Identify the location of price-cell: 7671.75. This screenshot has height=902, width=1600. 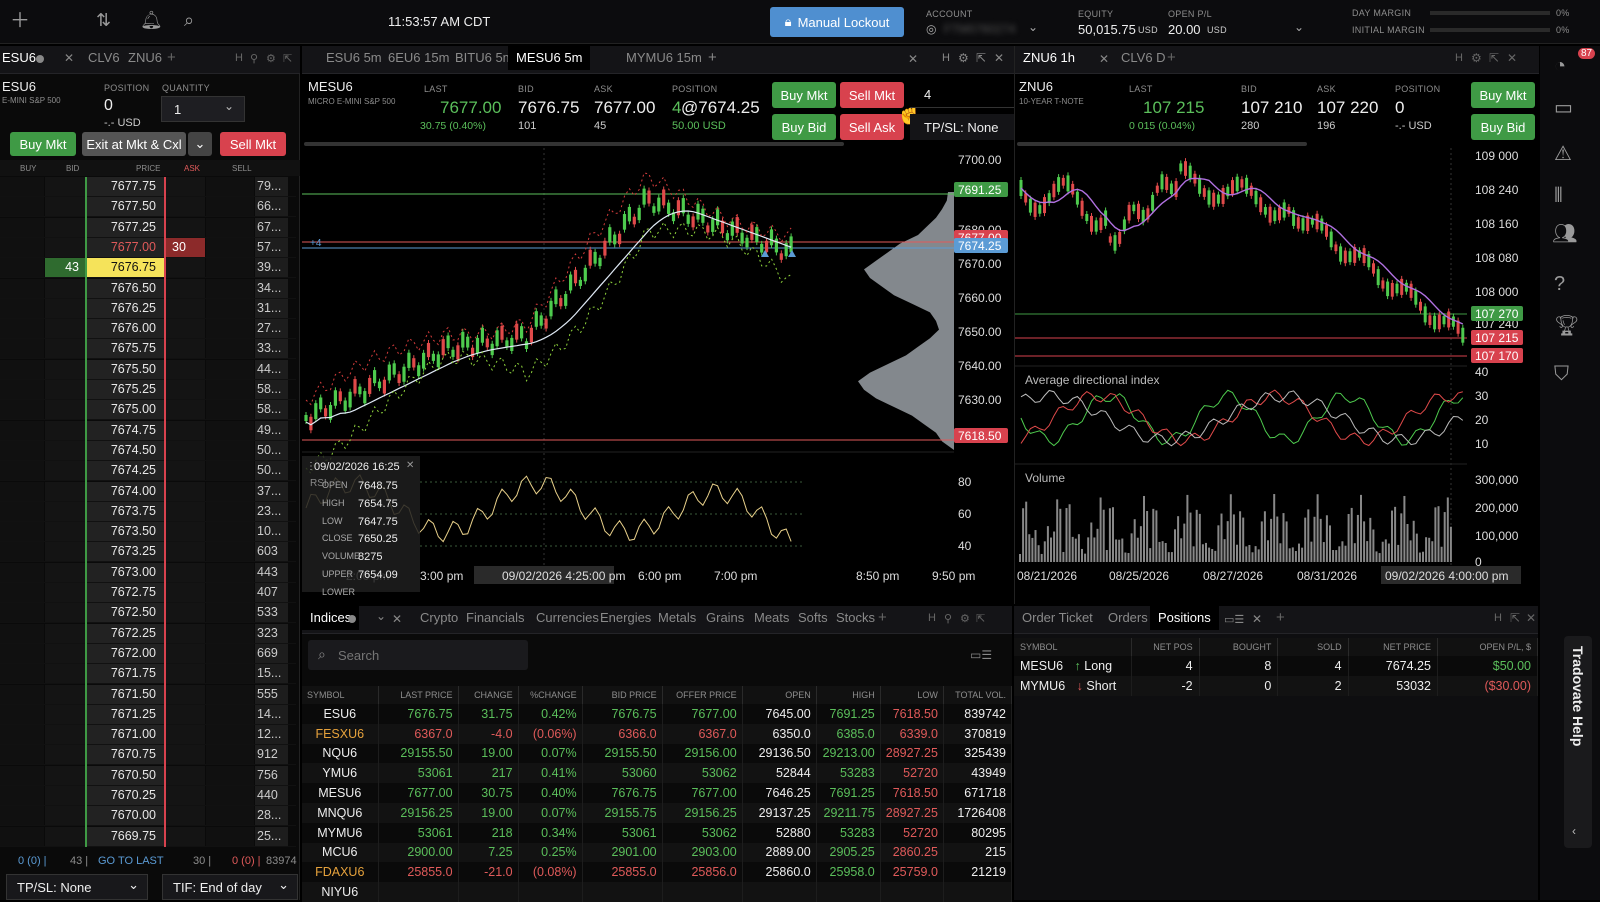
(125, 674).